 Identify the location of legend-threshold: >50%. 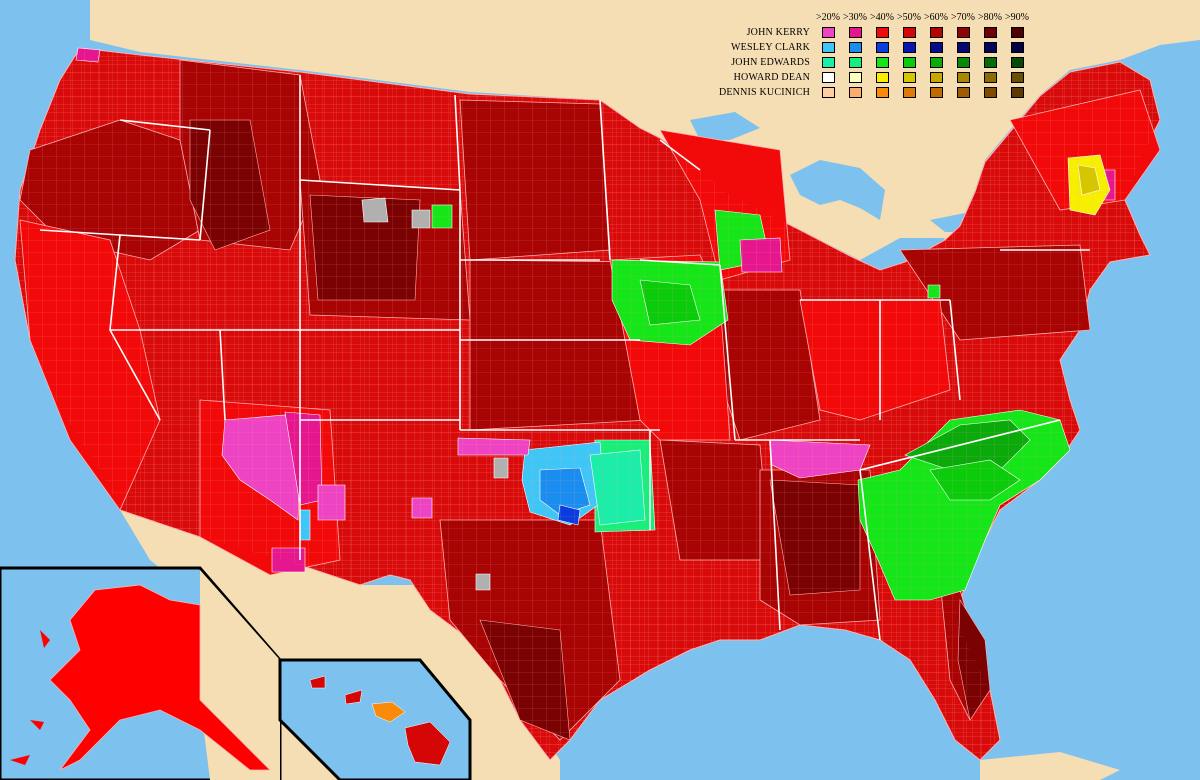
(909, 17).